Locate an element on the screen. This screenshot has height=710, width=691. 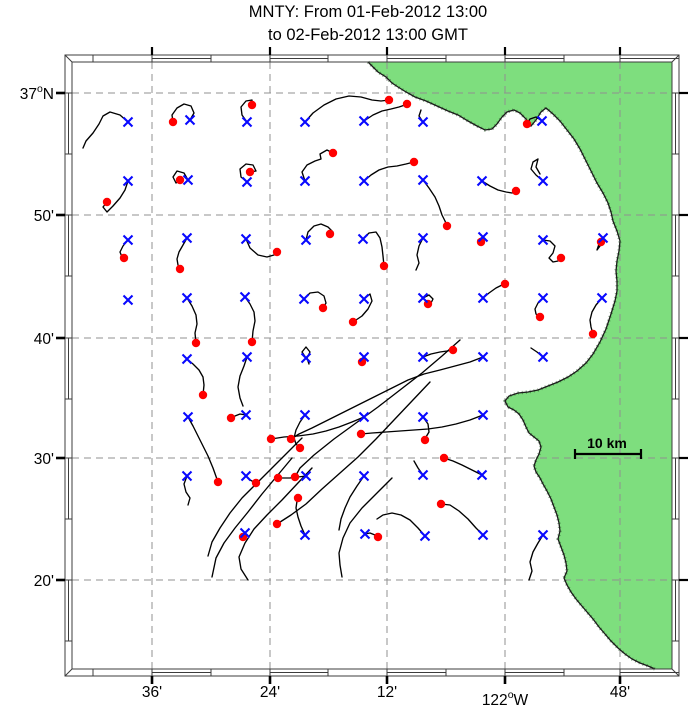
frame-corner is located at coordinates (68, 58).